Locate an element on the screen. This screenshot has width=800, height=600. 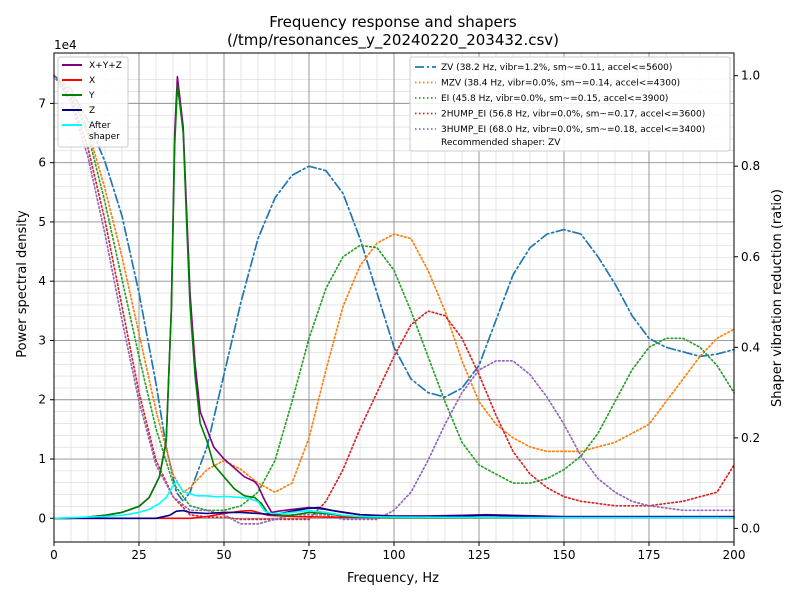
y-right-tick-label: 0.8 is located at coordinates (750, 166).